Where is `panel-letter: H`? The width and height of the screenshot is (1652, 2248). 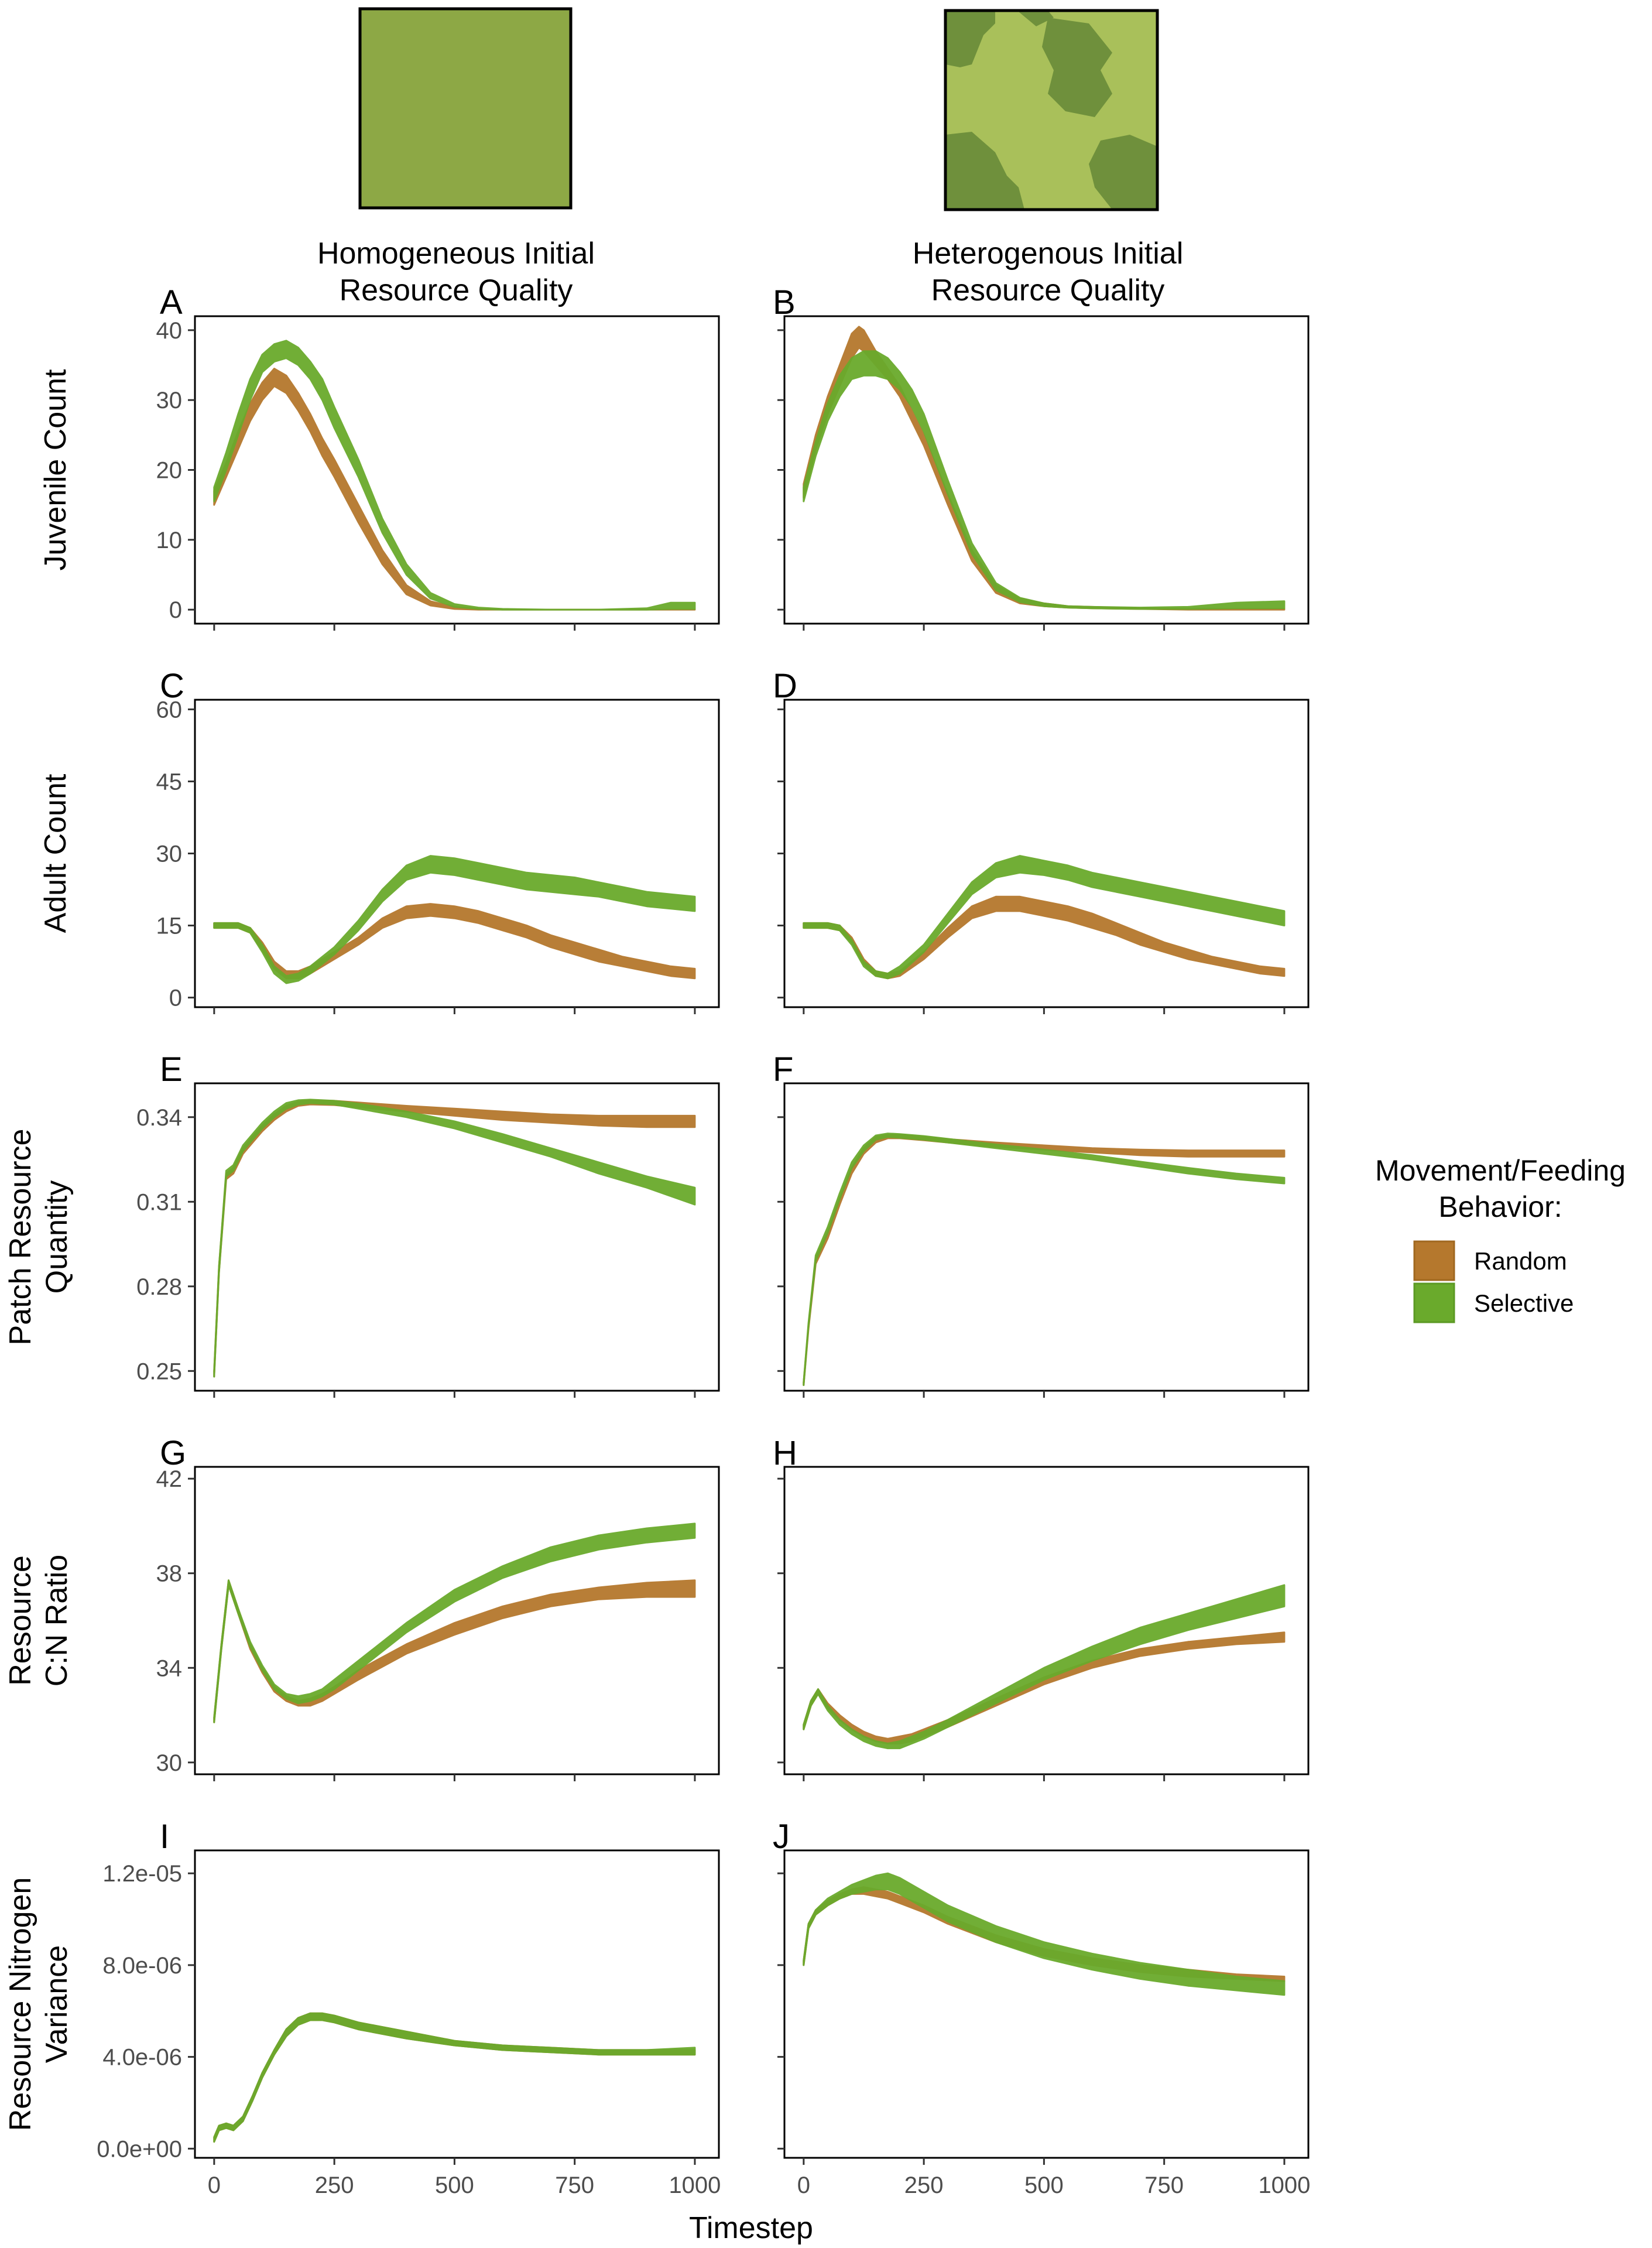 panel-letter: H is located at coordinates (785, 1453).